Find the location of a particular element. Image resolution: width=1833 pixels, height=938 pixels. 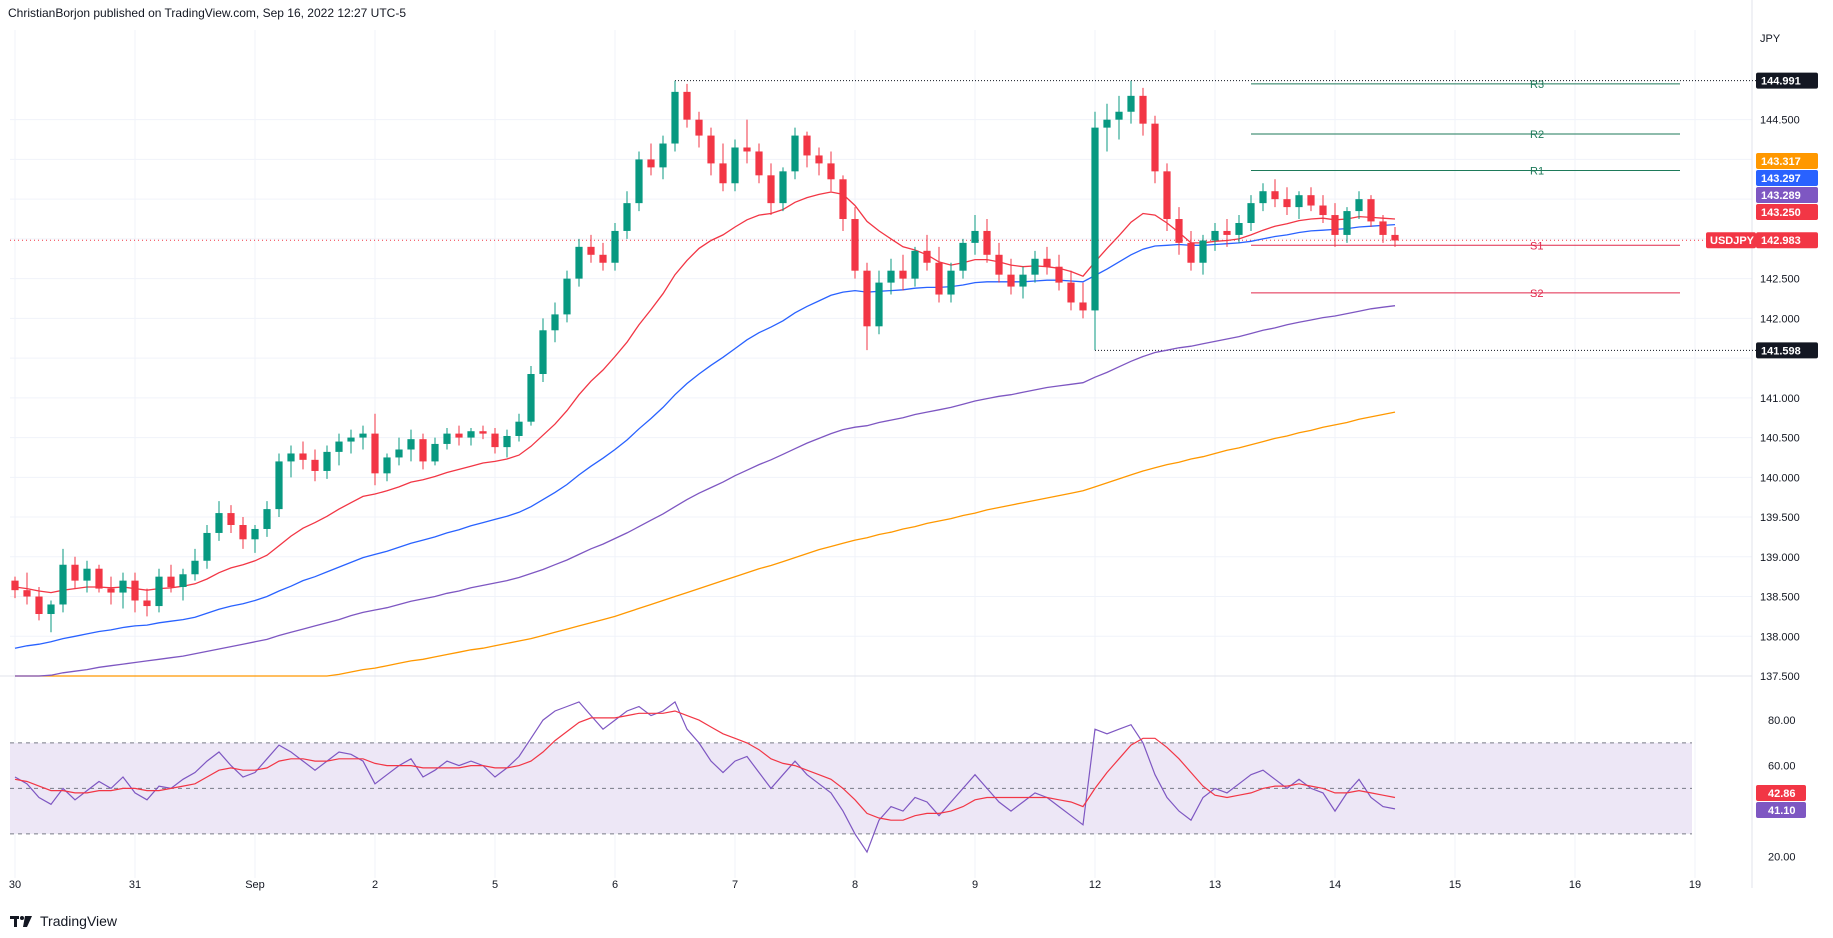

low-price-tag-bg is located at coordinates (1787, 350).